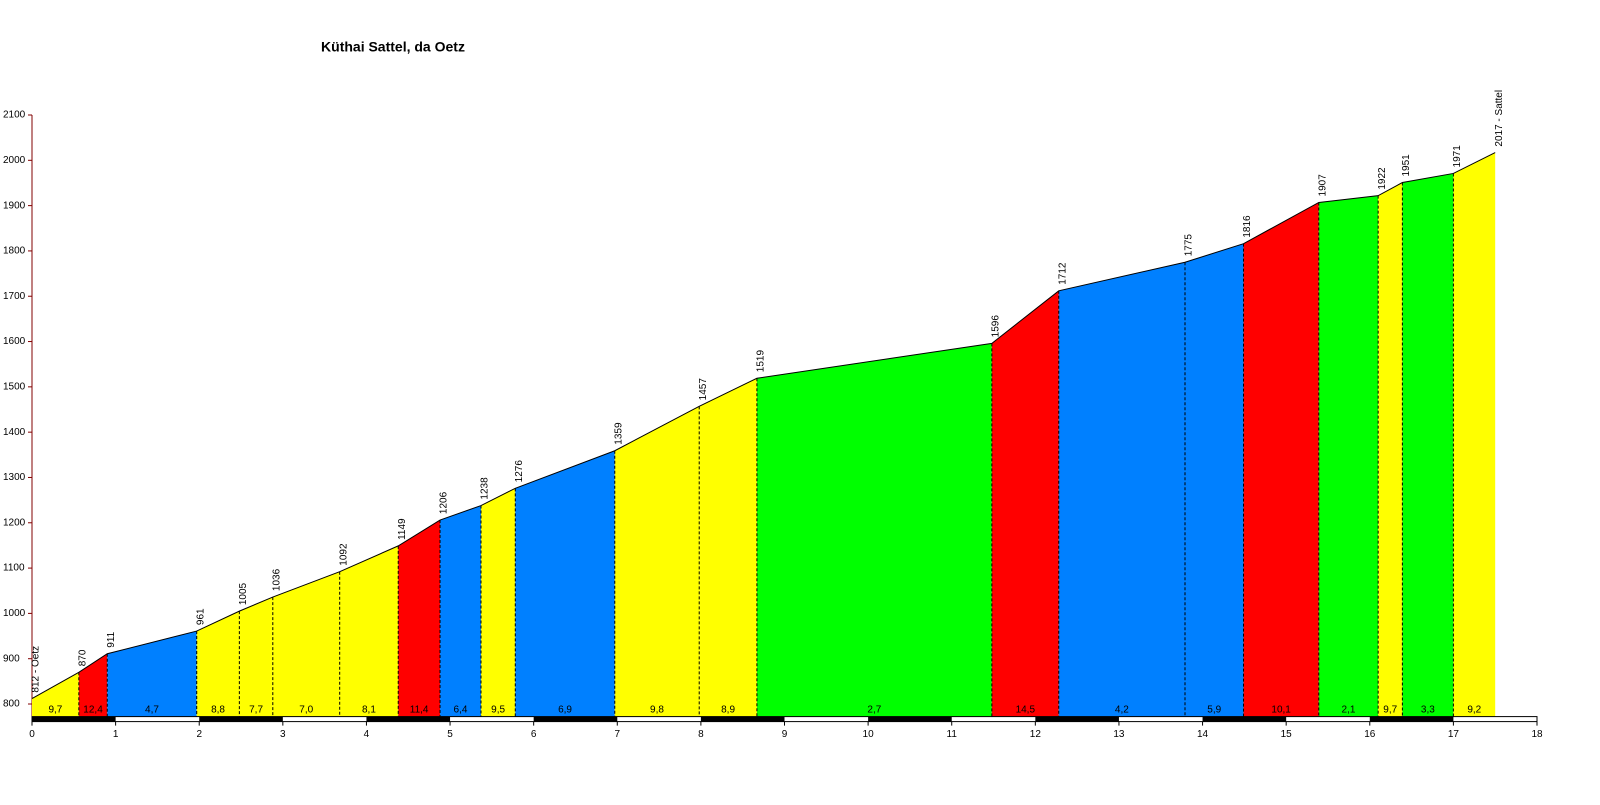 Image resolution: width=1600 pixels, height=805 pixels. Describe the element at coordinates (1026, 710) in the screenshot. I see `gradient-label: 14,5` at that location.